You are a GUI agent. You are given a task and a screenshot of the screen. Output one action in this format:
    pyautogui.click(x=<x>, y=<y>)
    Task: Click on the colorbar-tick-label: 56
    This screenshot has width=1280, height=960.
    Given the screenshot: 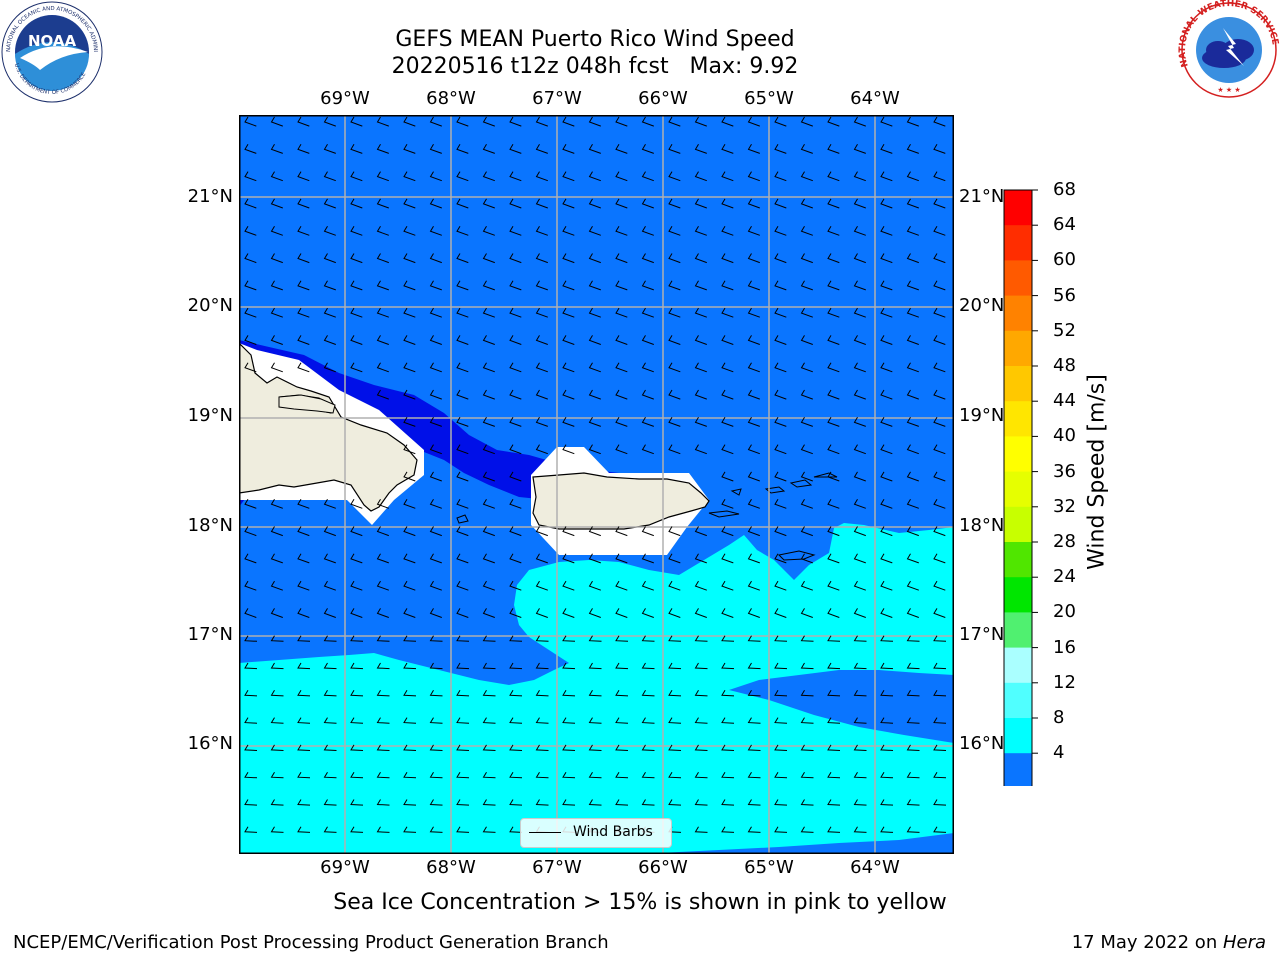 What is the action you would take?
    pyautogui.click(x=1064, y=295)
    